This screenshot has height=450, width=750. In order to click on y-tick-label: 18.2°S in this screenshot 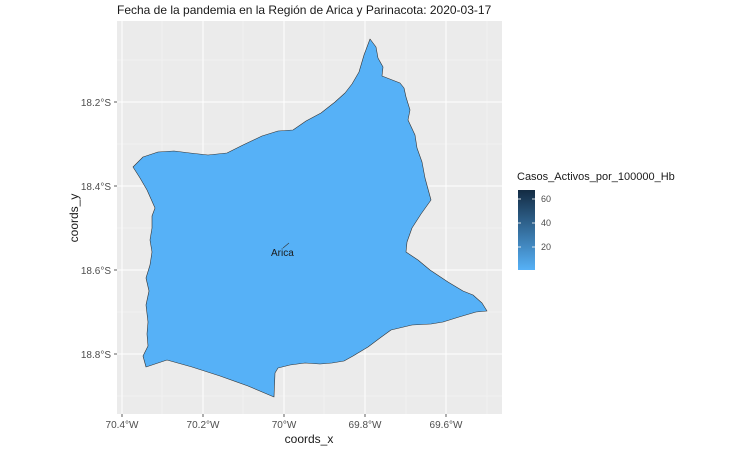, I will do `click(96, 103)`.